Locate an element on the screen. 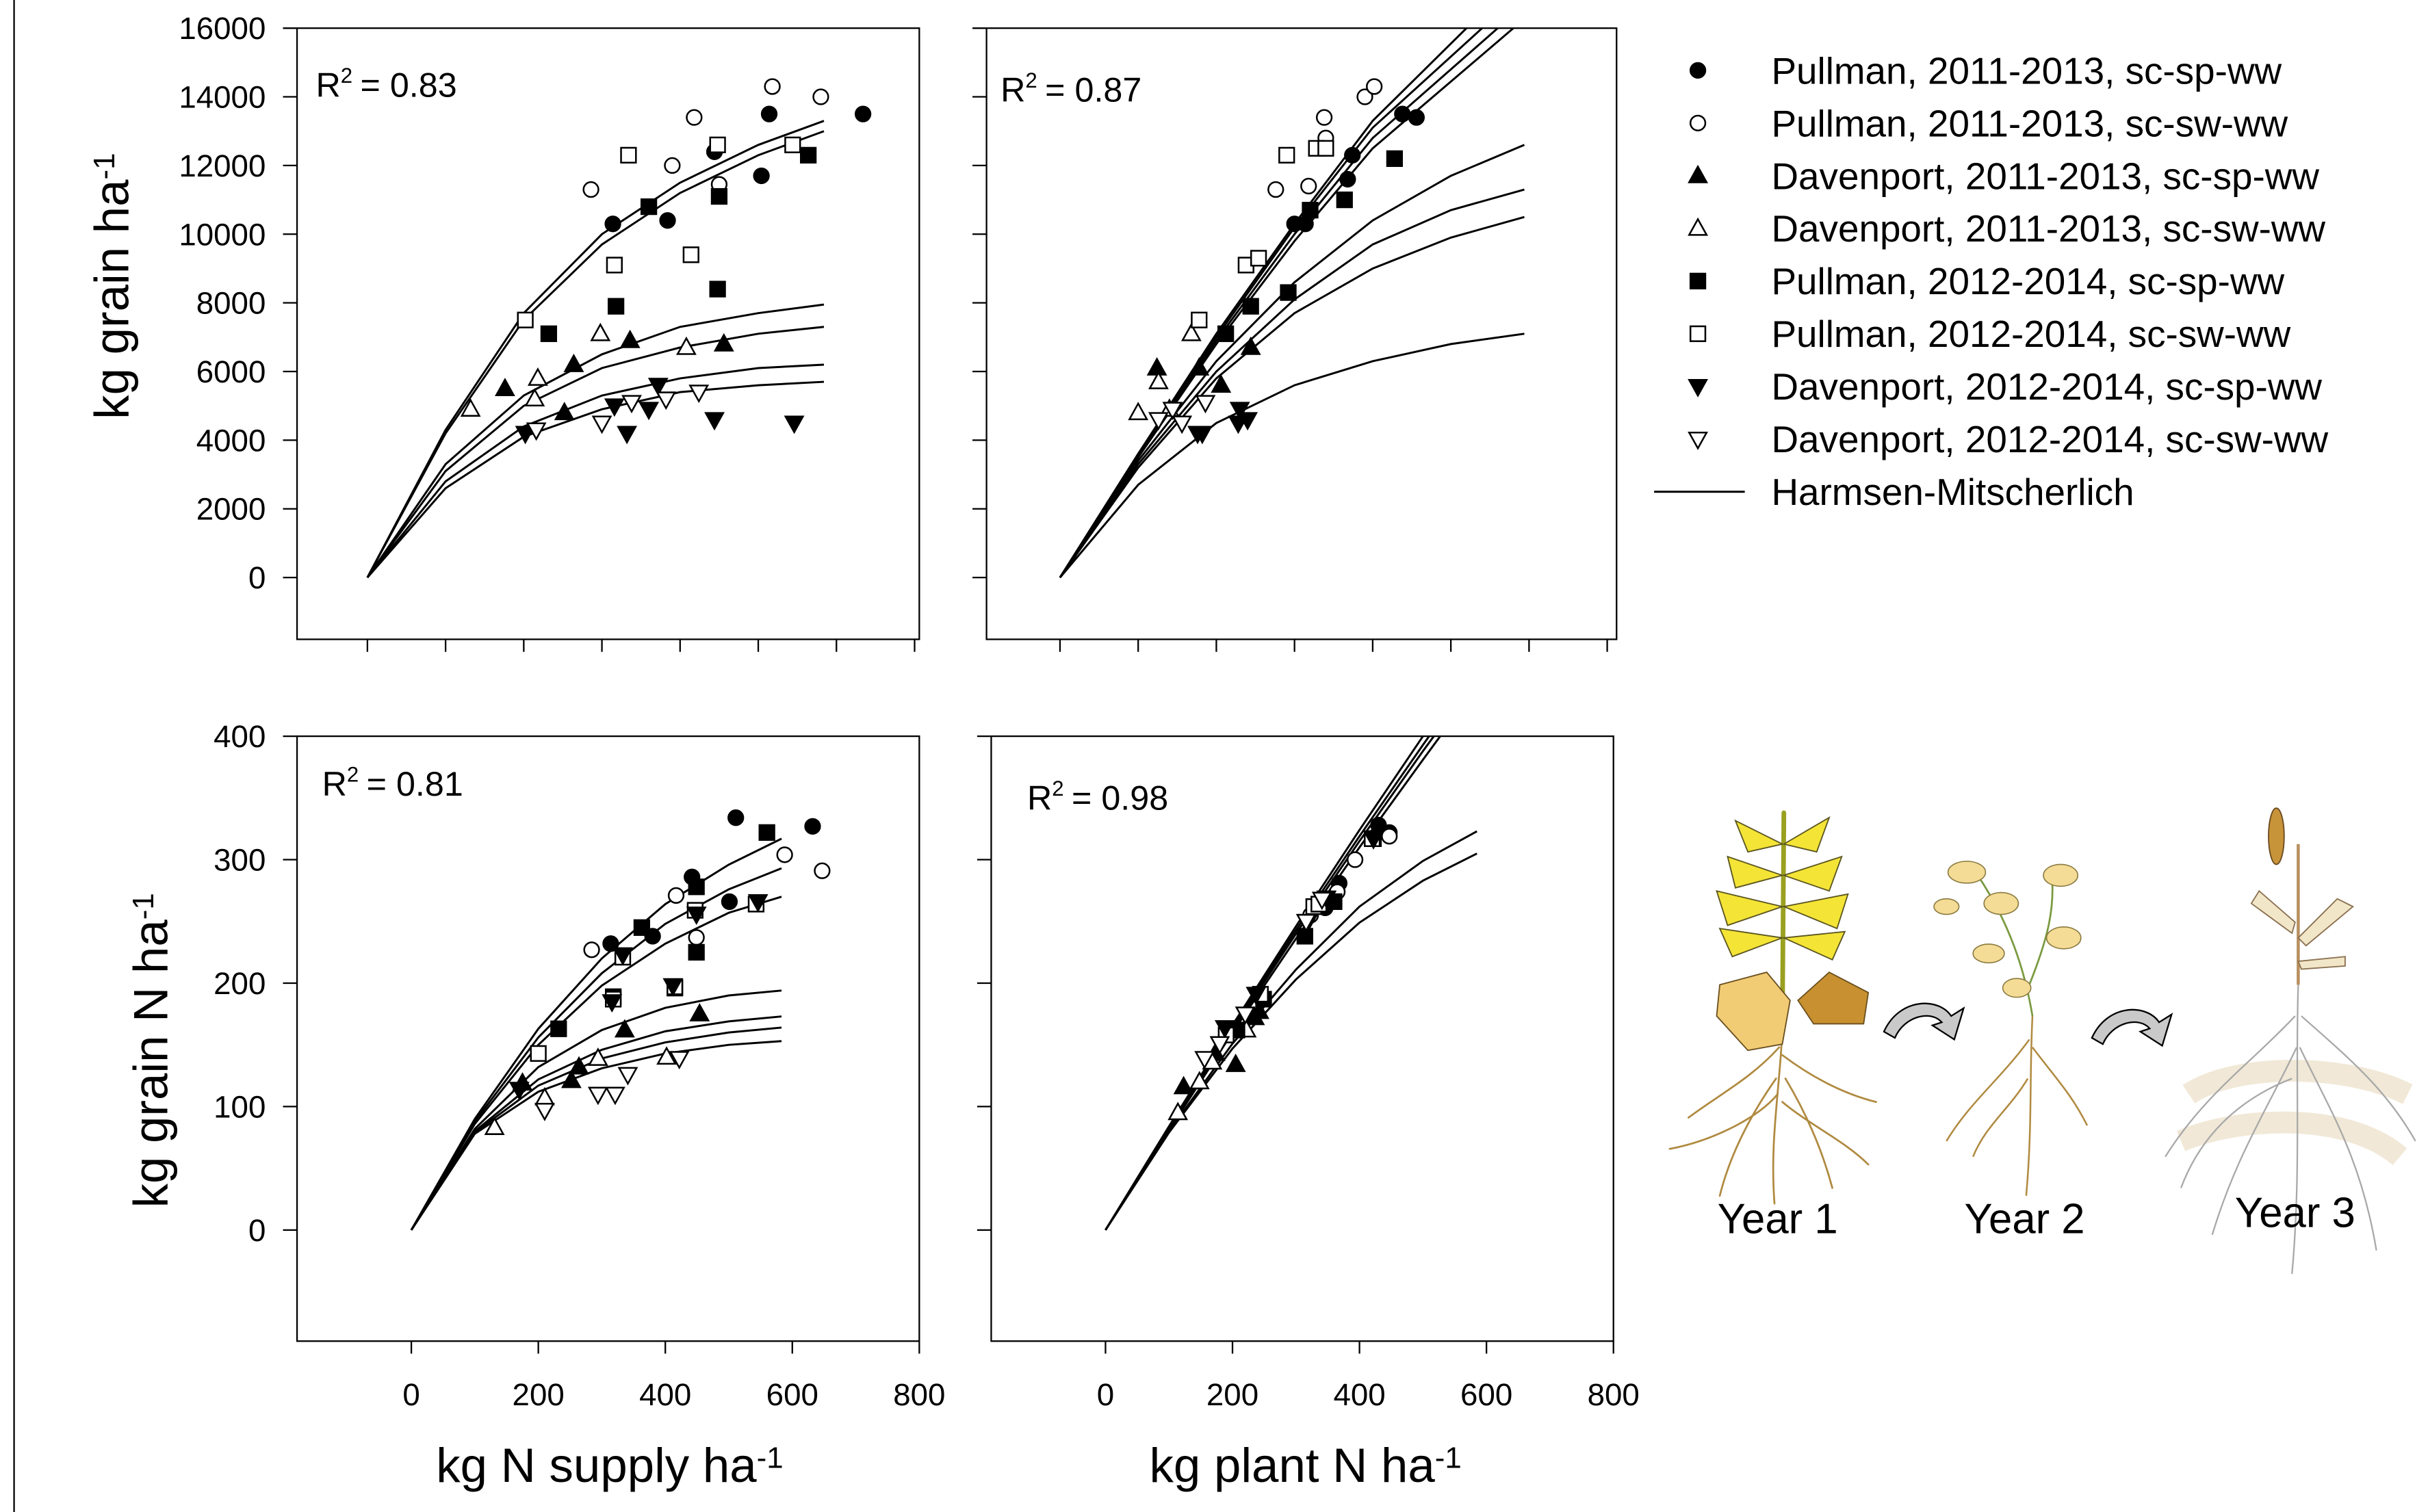  y-axis-label-part: kg grain ha is located at coordinates (112, 299).